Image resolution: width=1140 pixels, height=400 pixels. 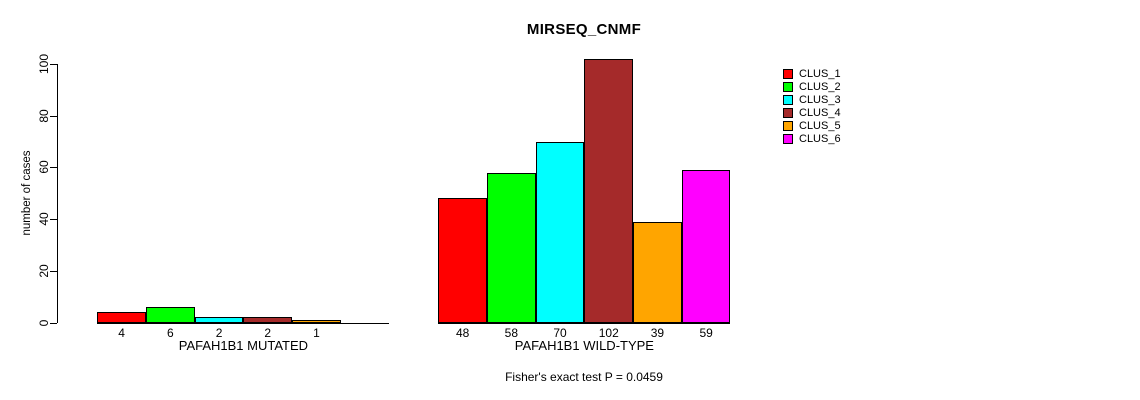 I want to click on y-axis-tick-label-text: 0, so click(x=44, y=322).